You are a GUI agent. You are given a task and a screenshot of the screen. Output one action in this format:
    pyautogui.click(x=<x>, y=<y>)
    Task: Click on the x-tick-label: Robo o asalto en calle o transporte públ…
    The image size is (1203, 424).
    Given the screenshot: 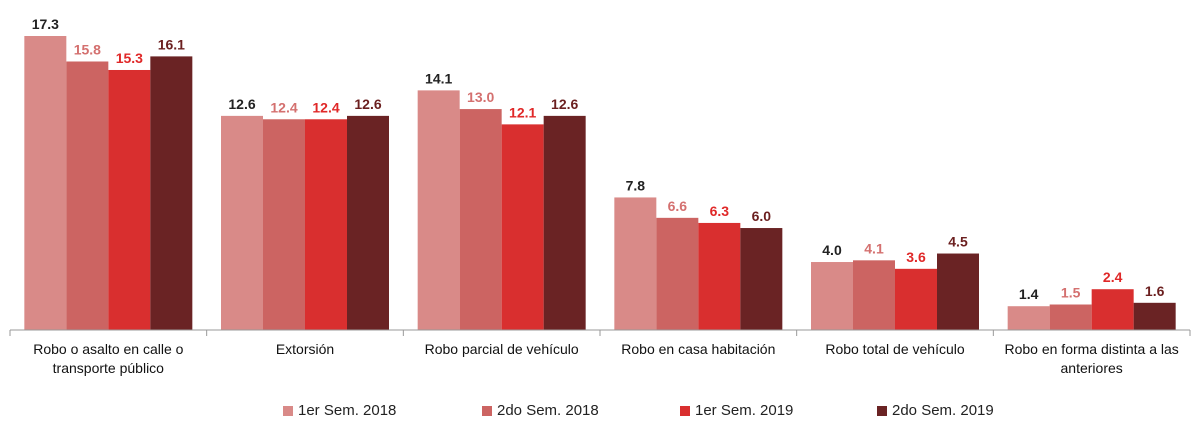 What is the action you would take?
    pyautogui.click(x=108, y=358)
    